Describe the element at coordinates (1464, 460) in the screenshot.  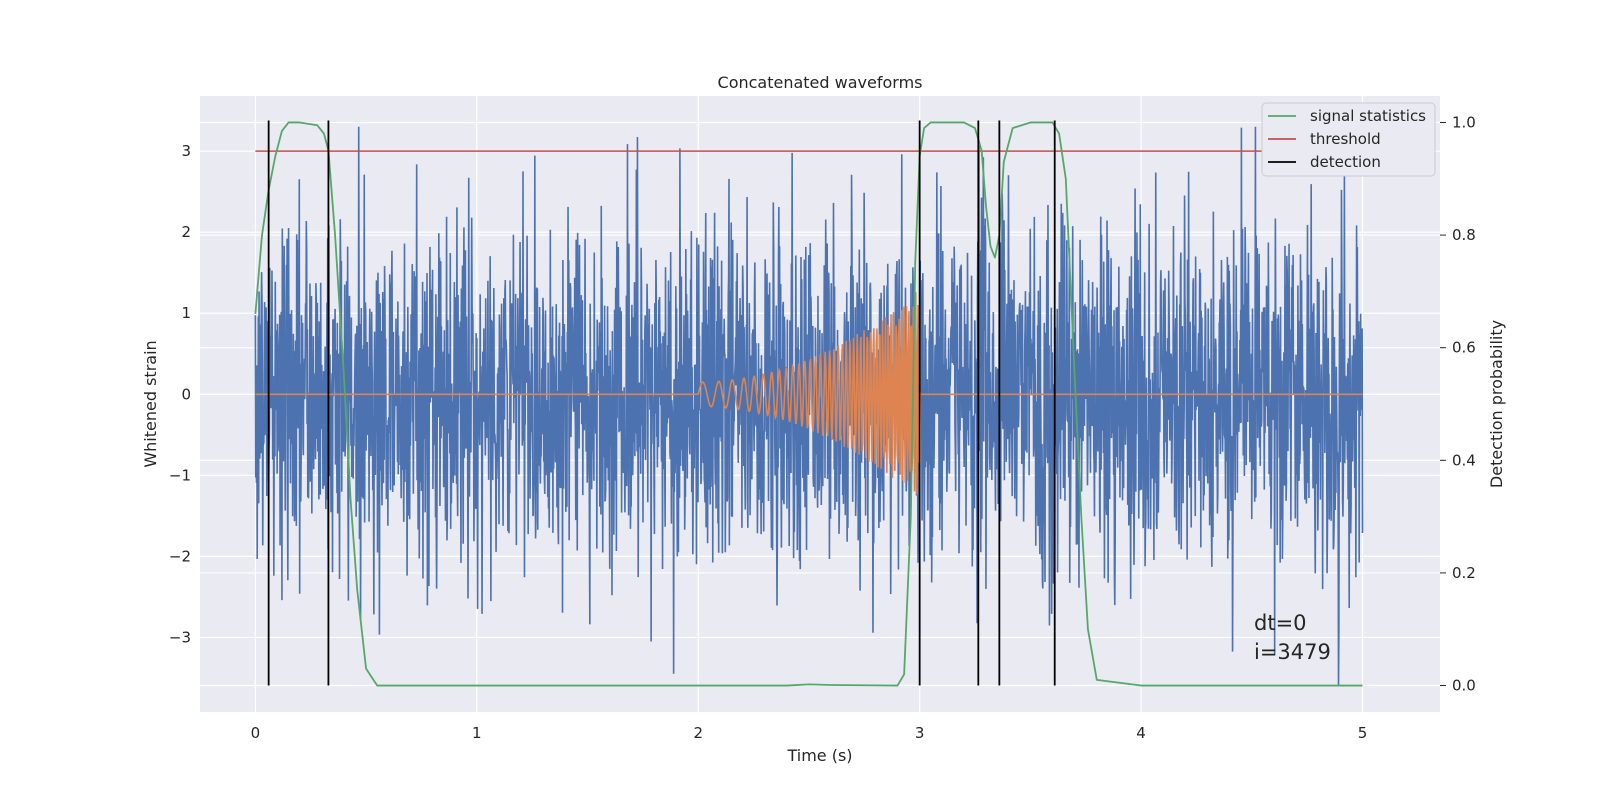
I see `y2-tick-label: 0.4` at that location.